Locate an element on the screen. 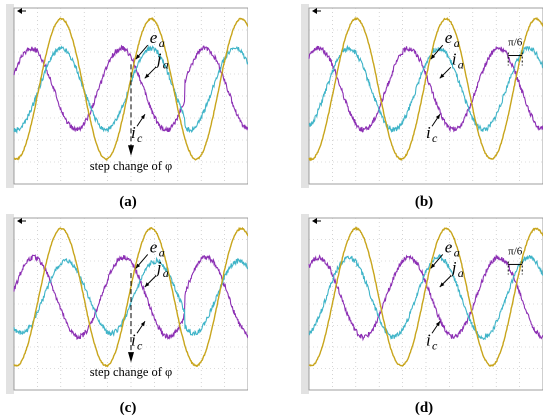  label-ja: i is located at coordinates (454, 58).